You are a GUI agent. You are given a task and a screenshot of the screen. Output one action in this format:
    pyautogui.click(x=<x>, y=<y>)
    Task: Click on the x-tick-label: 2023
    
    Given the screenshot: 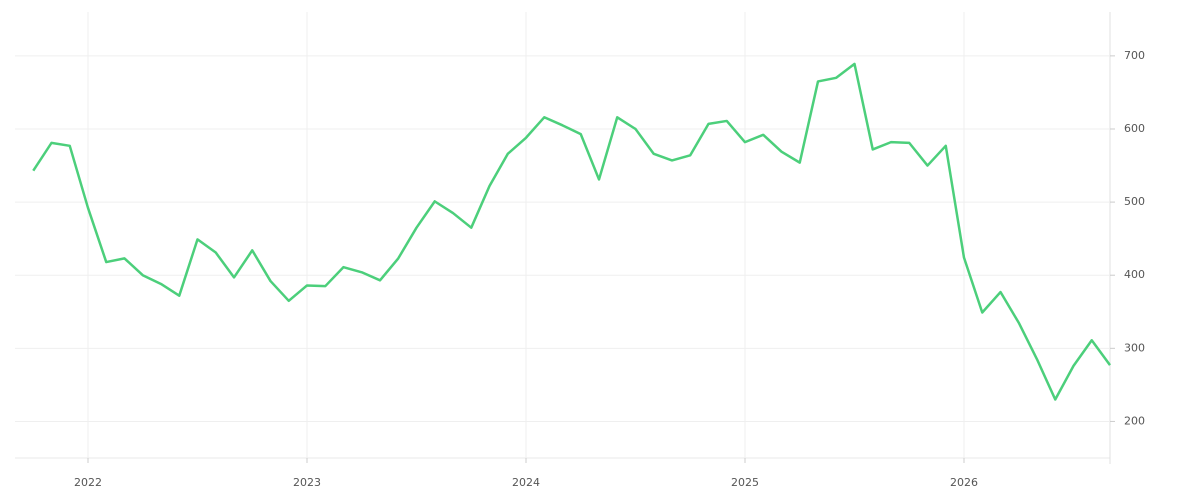 What is the action you would take?
    pyautogui.click(x=307, y=482)
    